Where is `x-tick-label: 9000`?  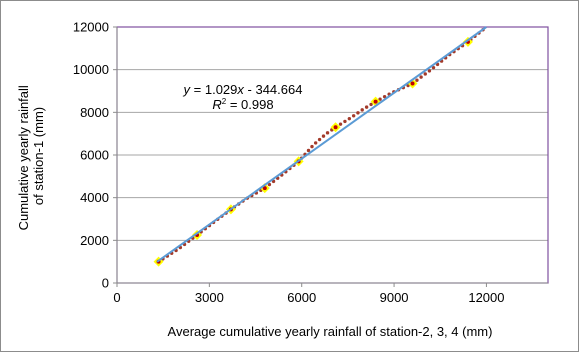
x-tick-label: 9000 is located at coordinates (394, 297).